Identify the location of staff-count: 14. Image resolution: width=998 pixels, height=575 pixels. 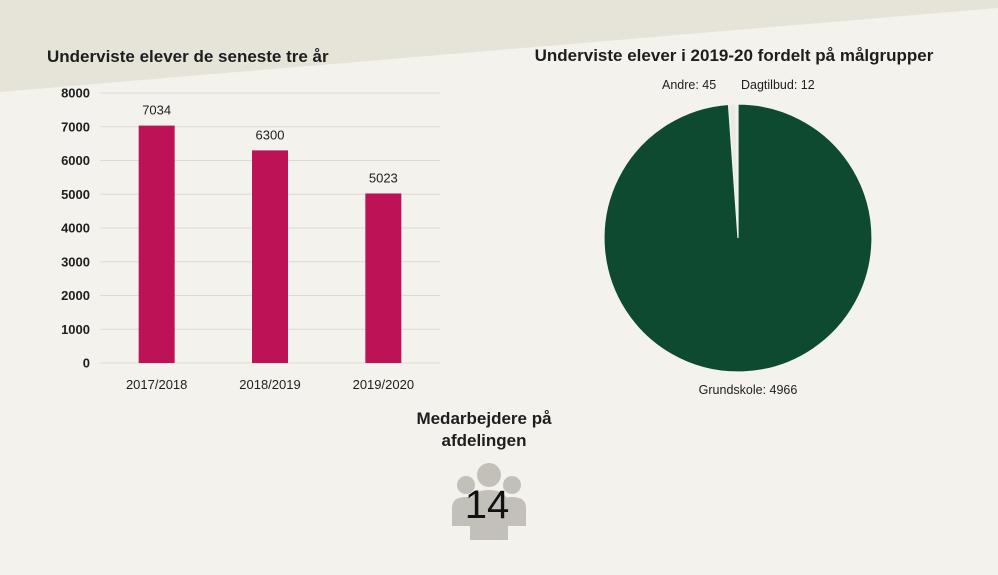
(487, 505).